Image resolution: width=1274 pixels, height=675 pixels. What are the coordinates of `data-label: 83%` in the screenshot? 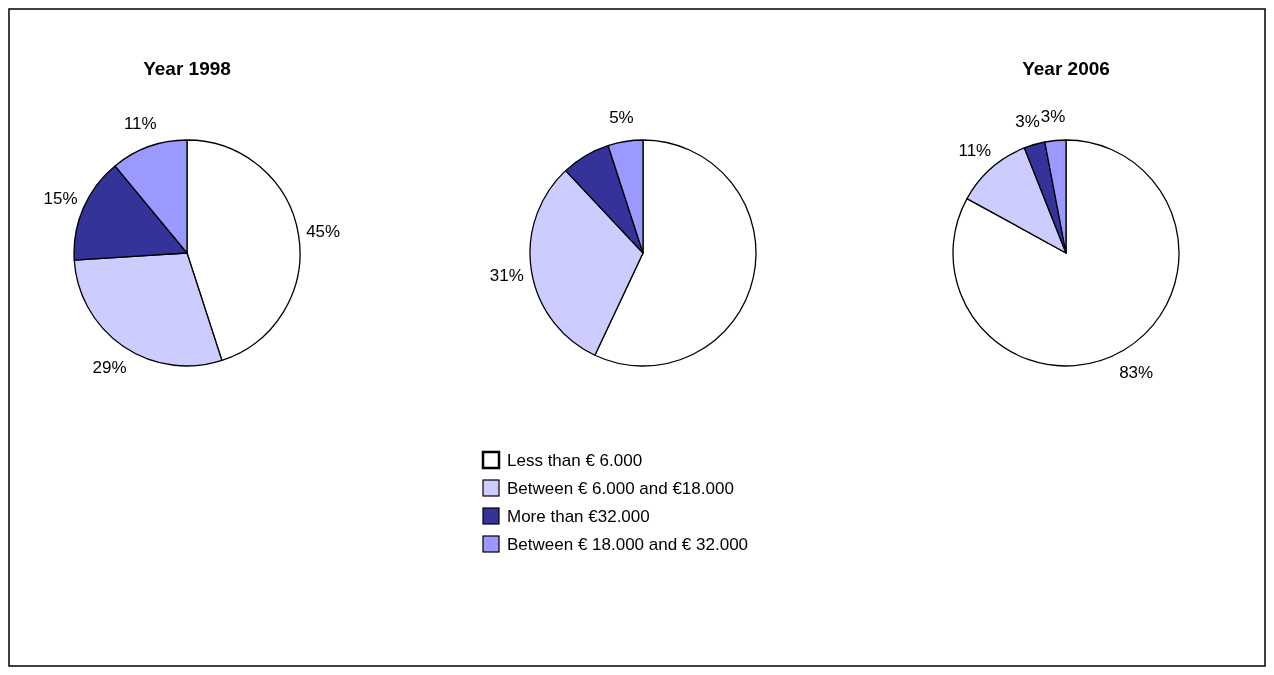 It's located at (1136, 372).